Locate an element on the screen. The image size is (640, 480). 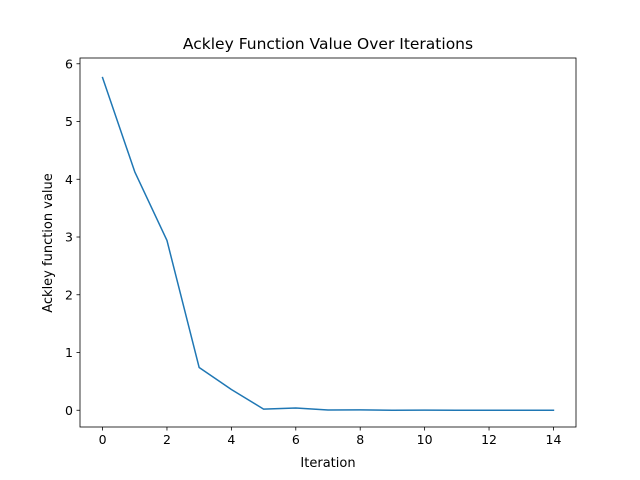
x-tick-label-10: 10 is located at coordinates (425, 439).